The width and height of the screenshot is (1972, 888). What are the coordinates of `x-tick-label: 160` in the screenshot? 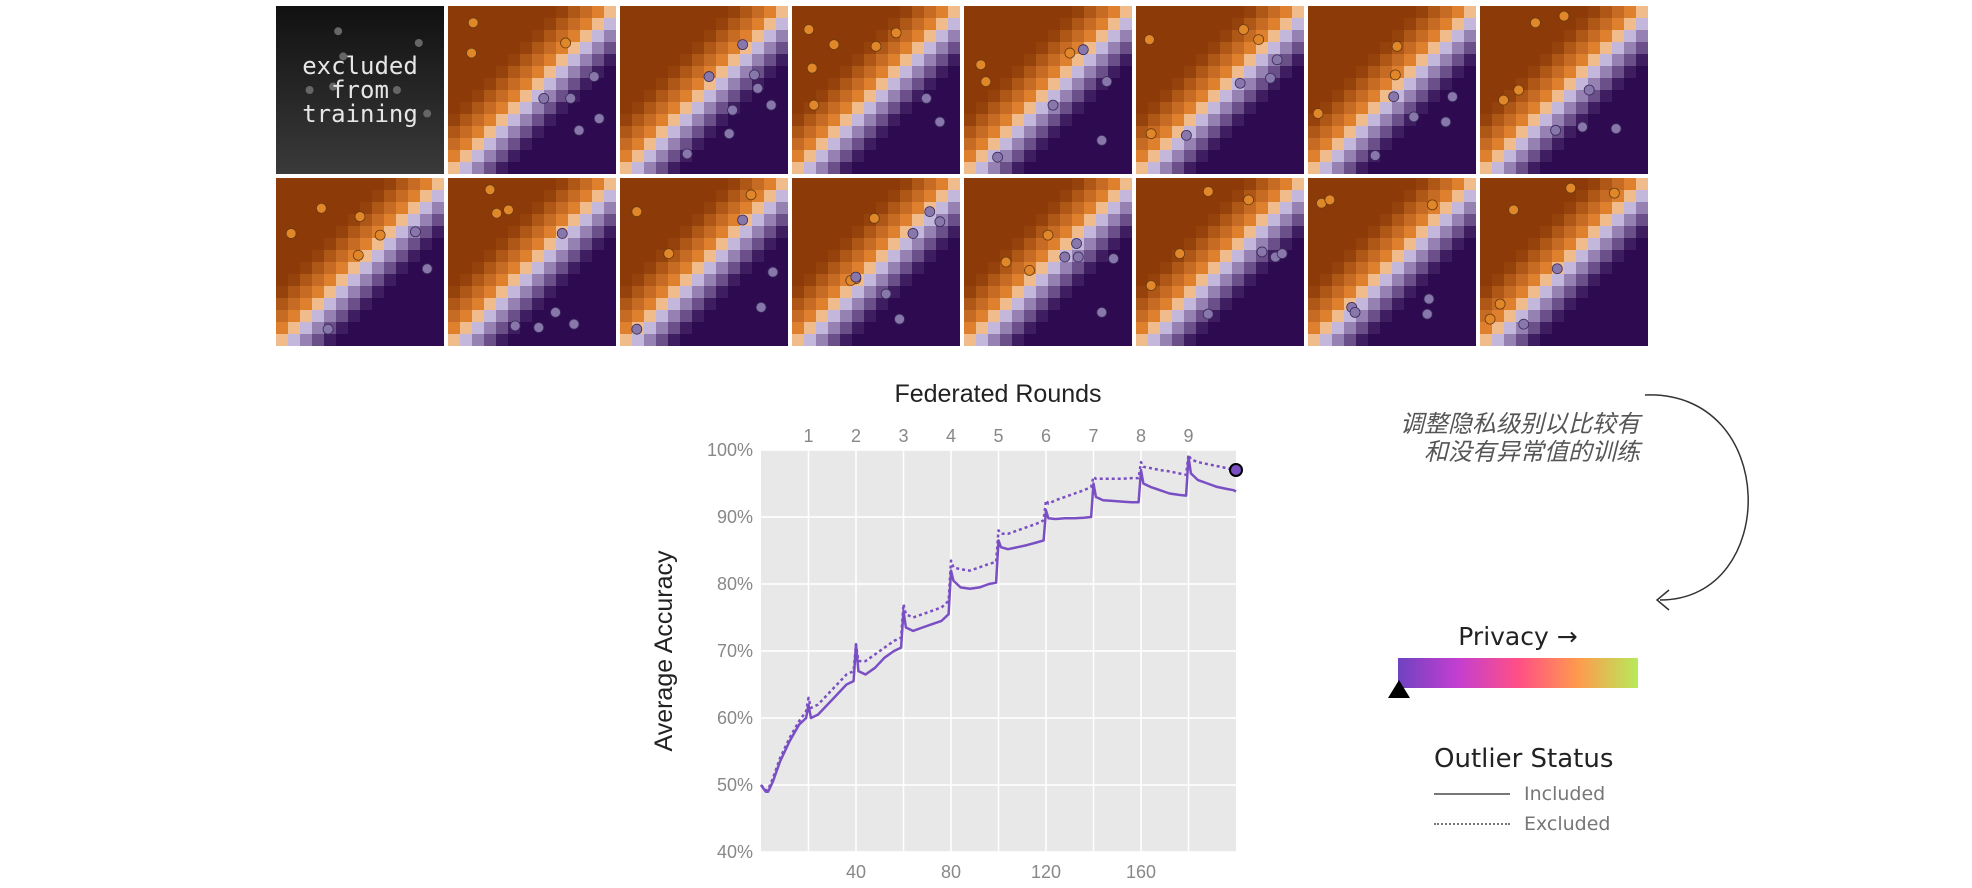 It's located at (1141, 871).